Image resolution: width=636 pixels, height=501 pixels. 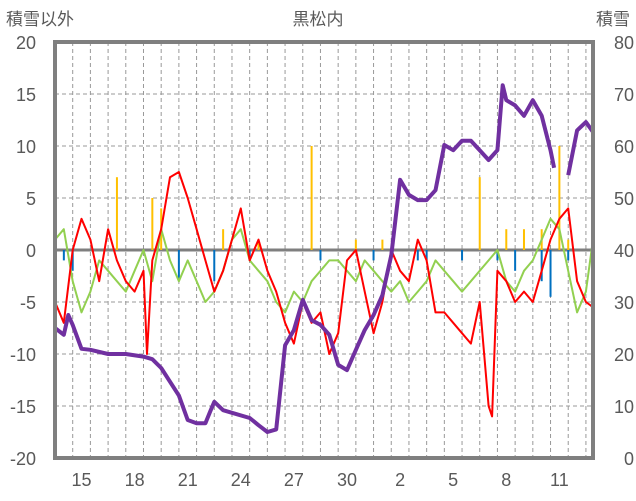 I want to click on y2-tick-label: 10, so click(x=624, y=407).